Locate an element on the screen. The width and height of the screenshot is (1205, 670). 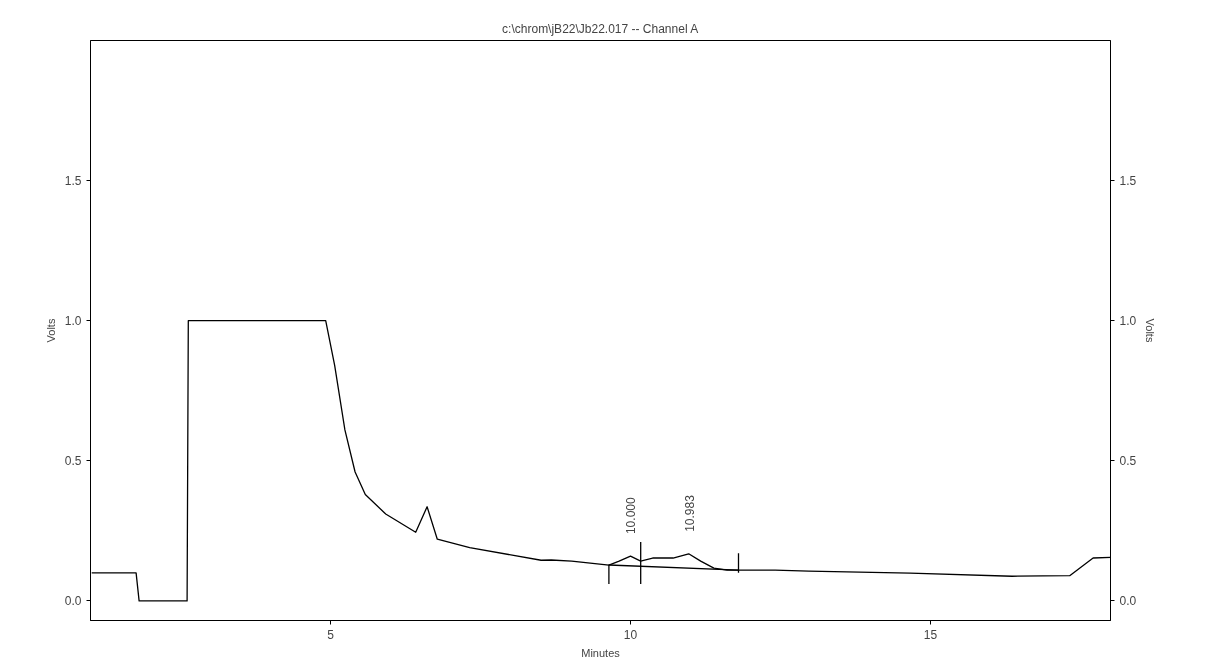
x-tick-label: 5 is located at coordinates (331, 634).